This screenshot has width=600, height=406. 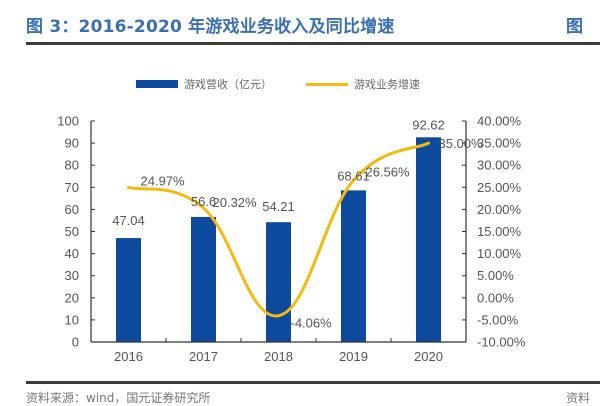 I want to click on category-label: 2019, so click(x=353, y=356).